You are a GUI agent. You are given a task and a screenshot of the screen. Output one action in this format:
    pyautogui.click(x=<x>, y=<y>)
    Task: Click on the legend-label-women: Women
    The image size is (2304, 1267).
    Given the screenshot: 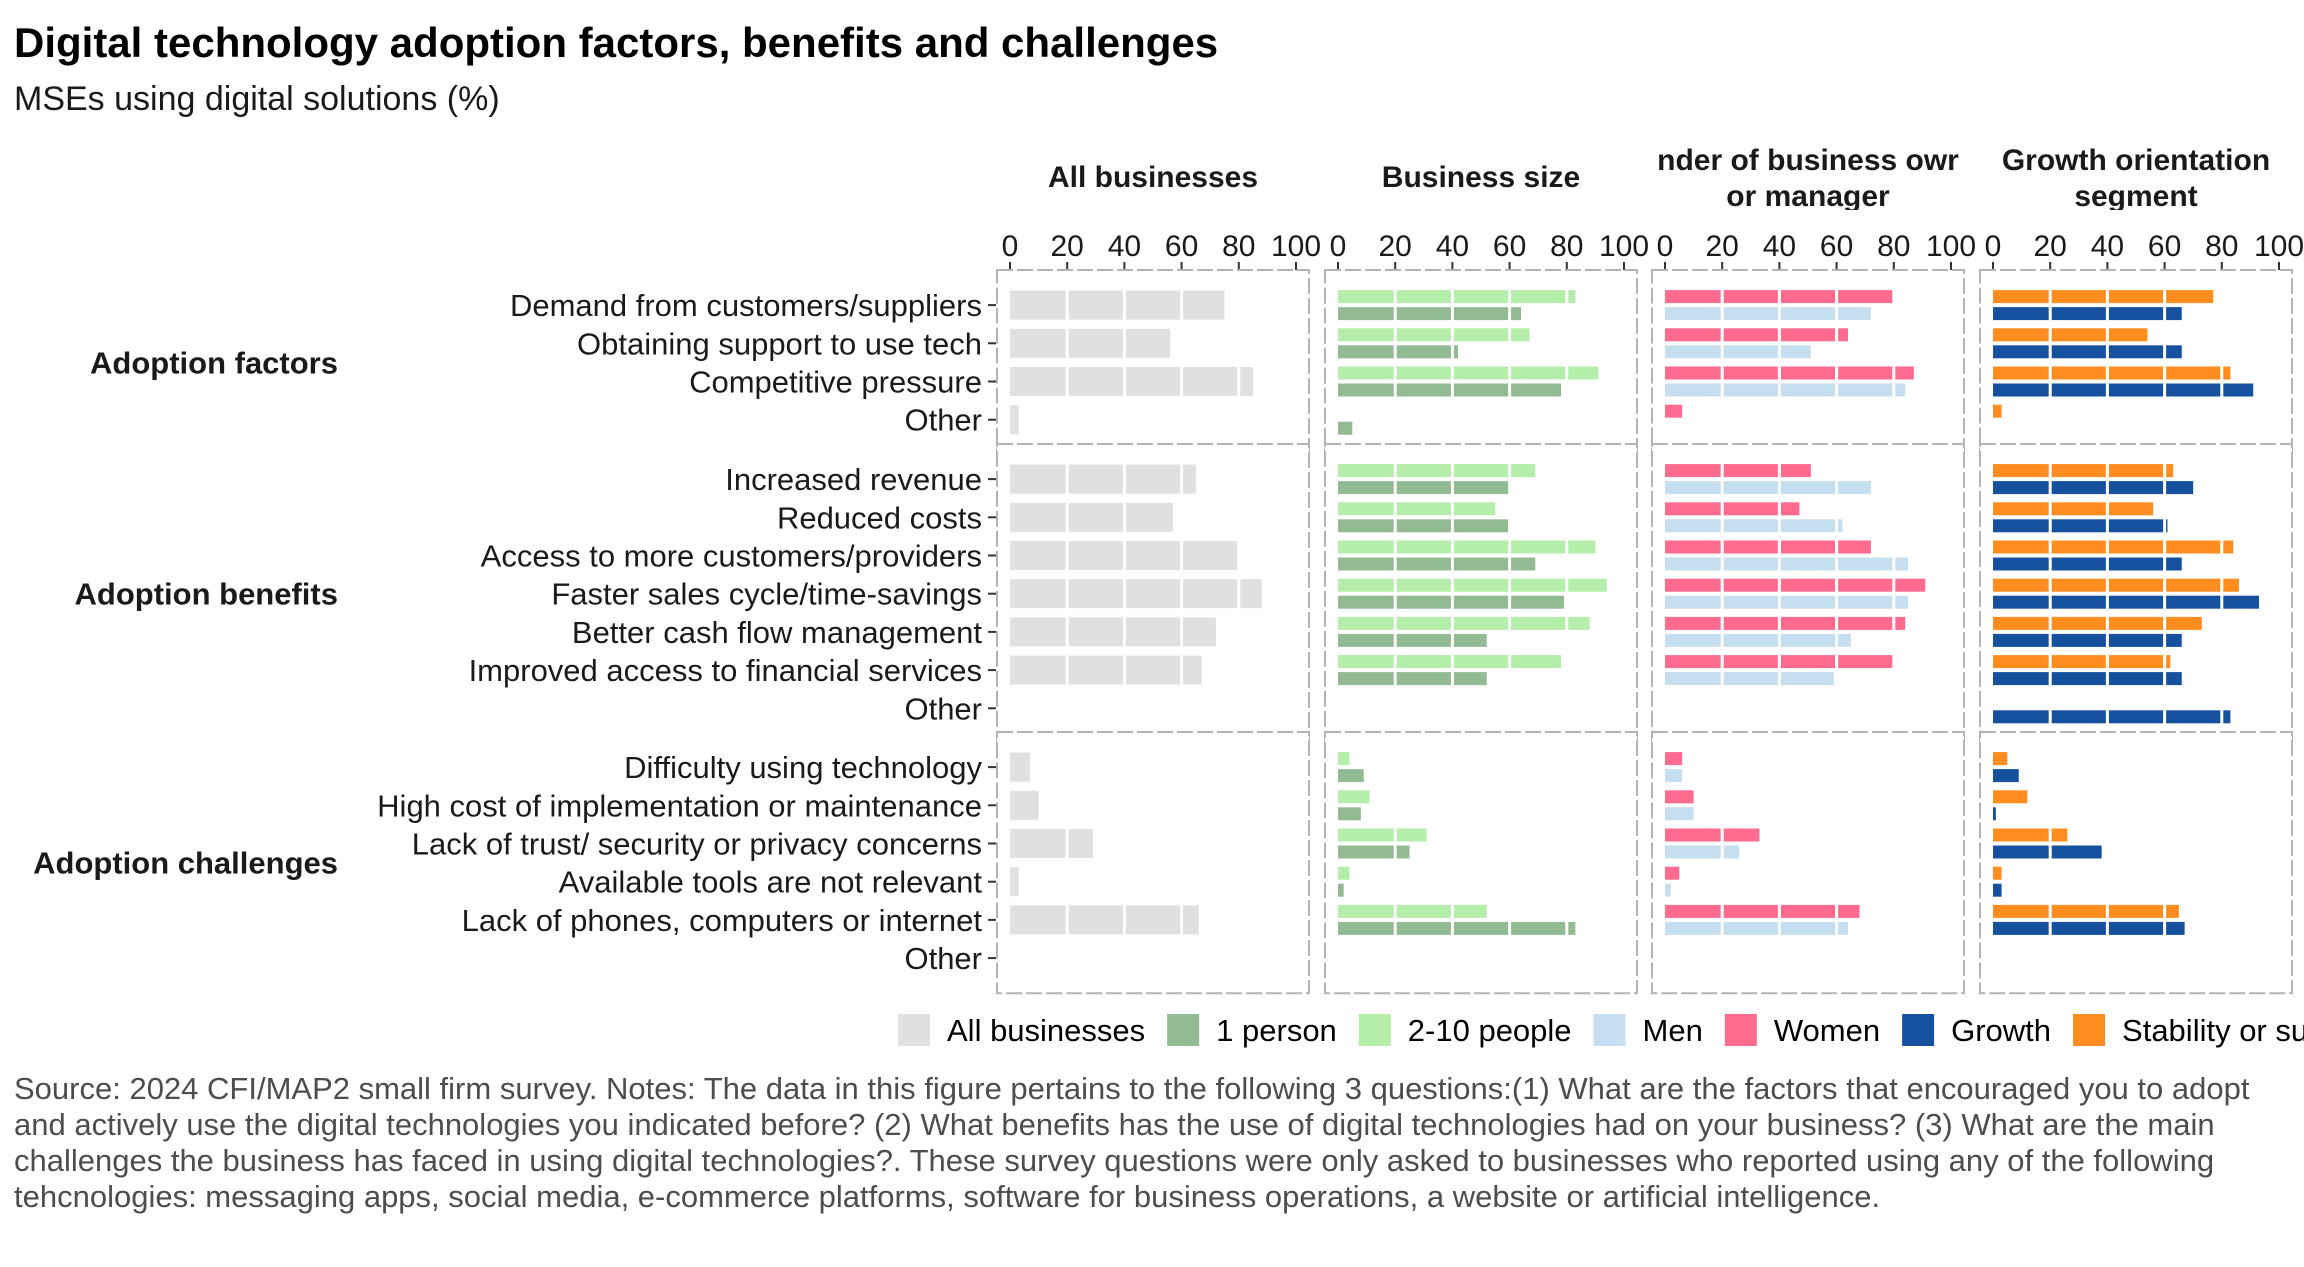 What is the action you would take?
    pyautogui.click(x=1827, y=1030)
    